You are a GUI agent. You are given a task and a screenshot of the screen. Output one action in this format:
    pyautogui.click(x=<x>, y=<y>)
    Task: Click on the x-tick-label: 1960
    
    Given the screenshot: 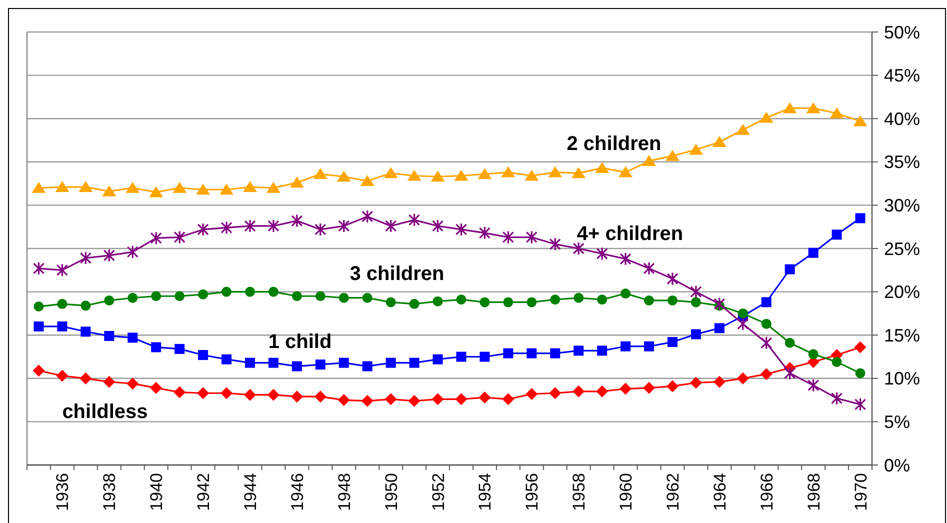 What is the action you would take?
    pyautogui.click(x=626, y=492)
    